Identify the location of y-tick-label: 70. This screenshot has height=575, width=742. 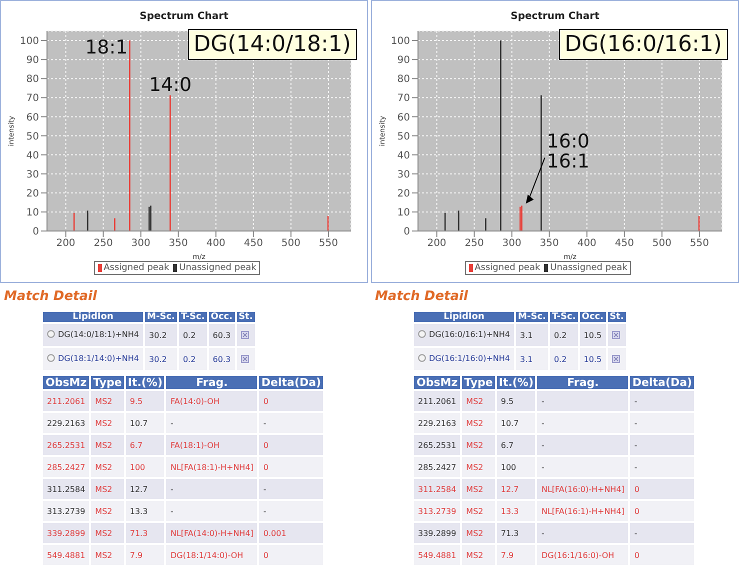
(32, 98).